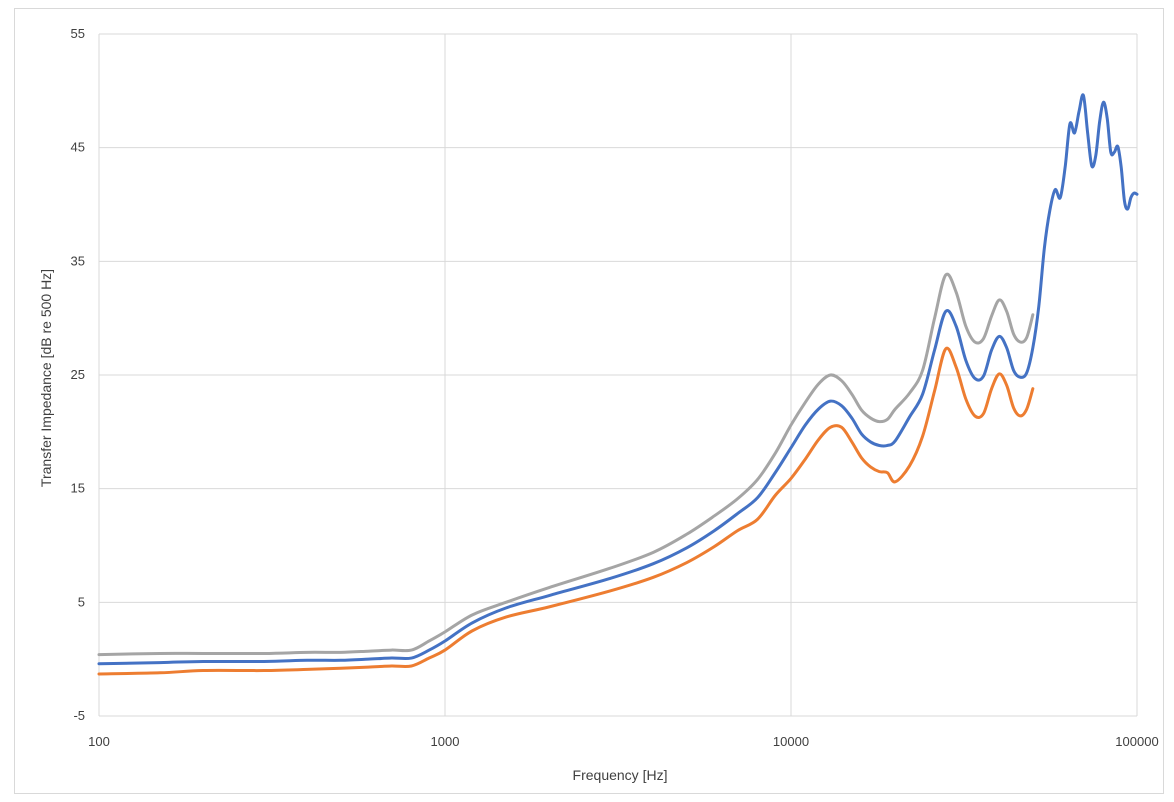  I want to click on y-tick-label: 5, so click(81, 601).